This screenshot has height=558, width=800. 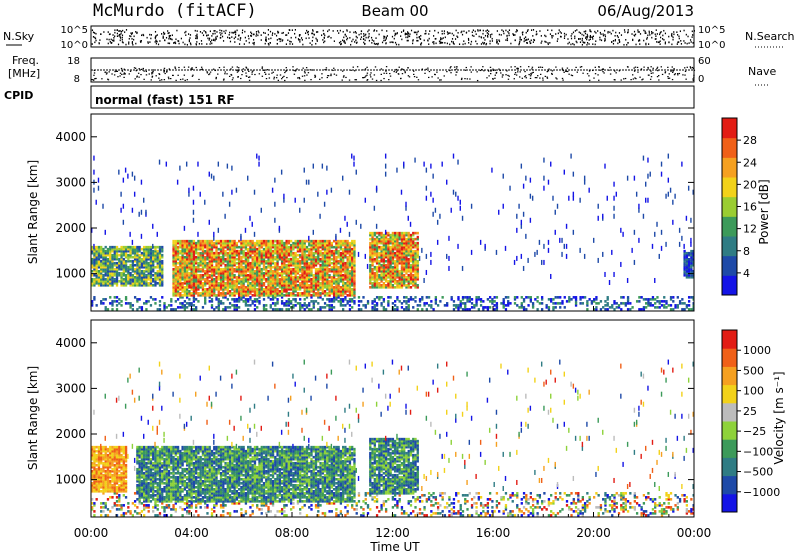 What do you see at coordinates (711, 45) in the screenshot?
I see `nsearch-tick-bottom: 10^0` at bounding box center [711, 45].